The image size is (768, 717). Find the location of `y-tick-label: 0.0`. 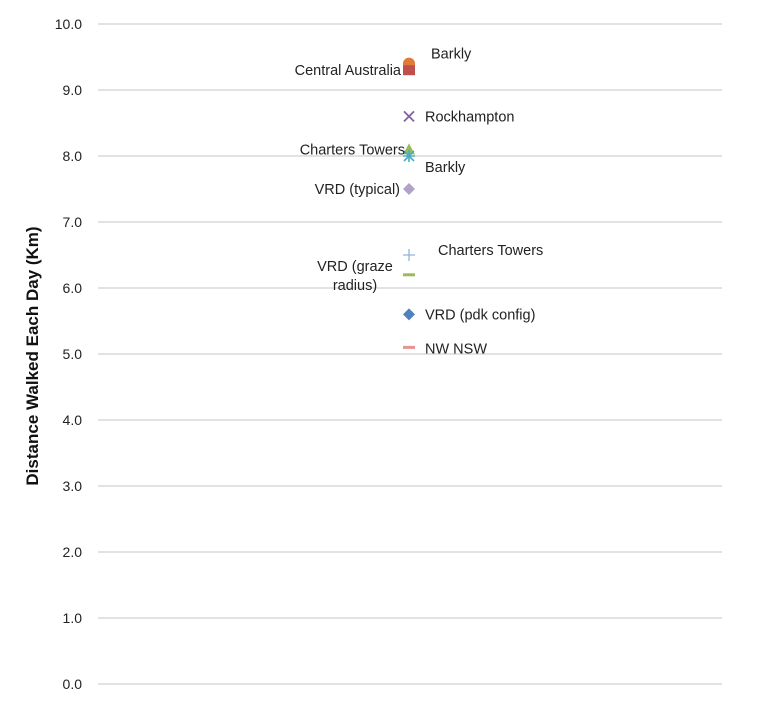

y-tick-label: 0.0 is located at coordinates (73, 684).